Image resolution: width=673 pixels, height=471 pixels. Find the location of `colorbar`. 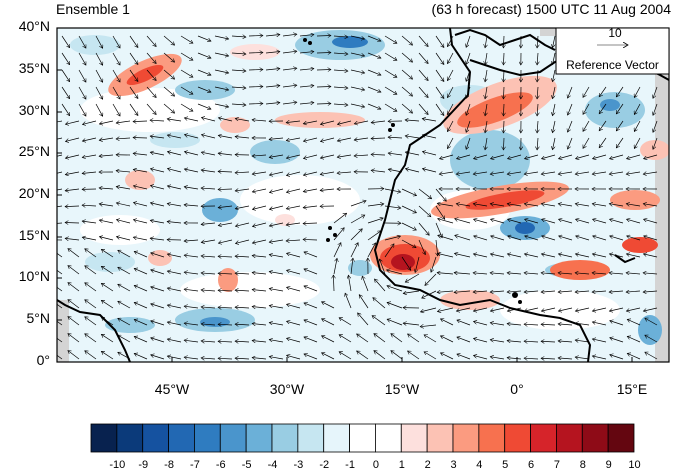

colorbar is located at coordinates (362, 438).